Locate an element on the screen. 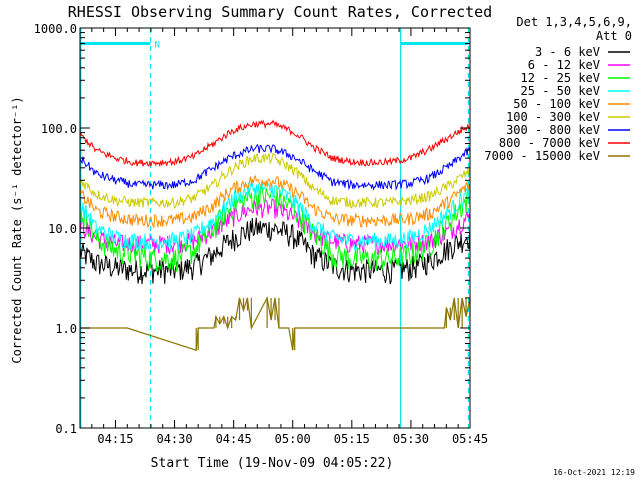 The height and width of the screenshot is (480, 640). night-marker-label: N is located at coordinates (157, 45).